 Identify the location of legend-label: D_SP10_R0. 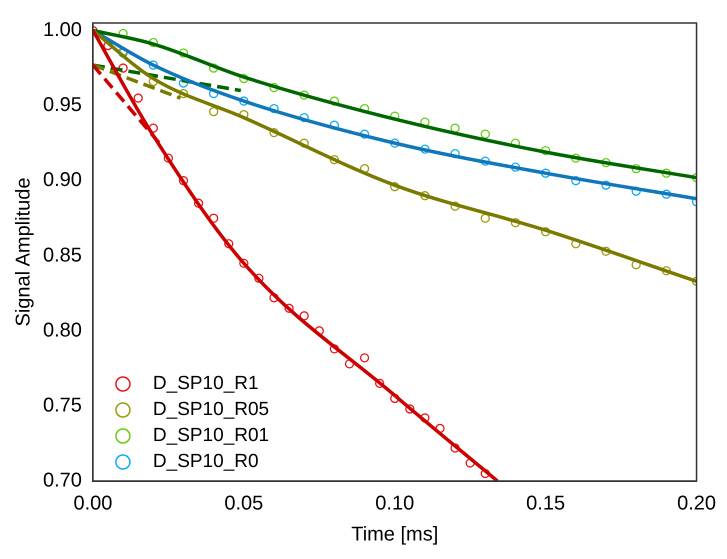
(205, 461).